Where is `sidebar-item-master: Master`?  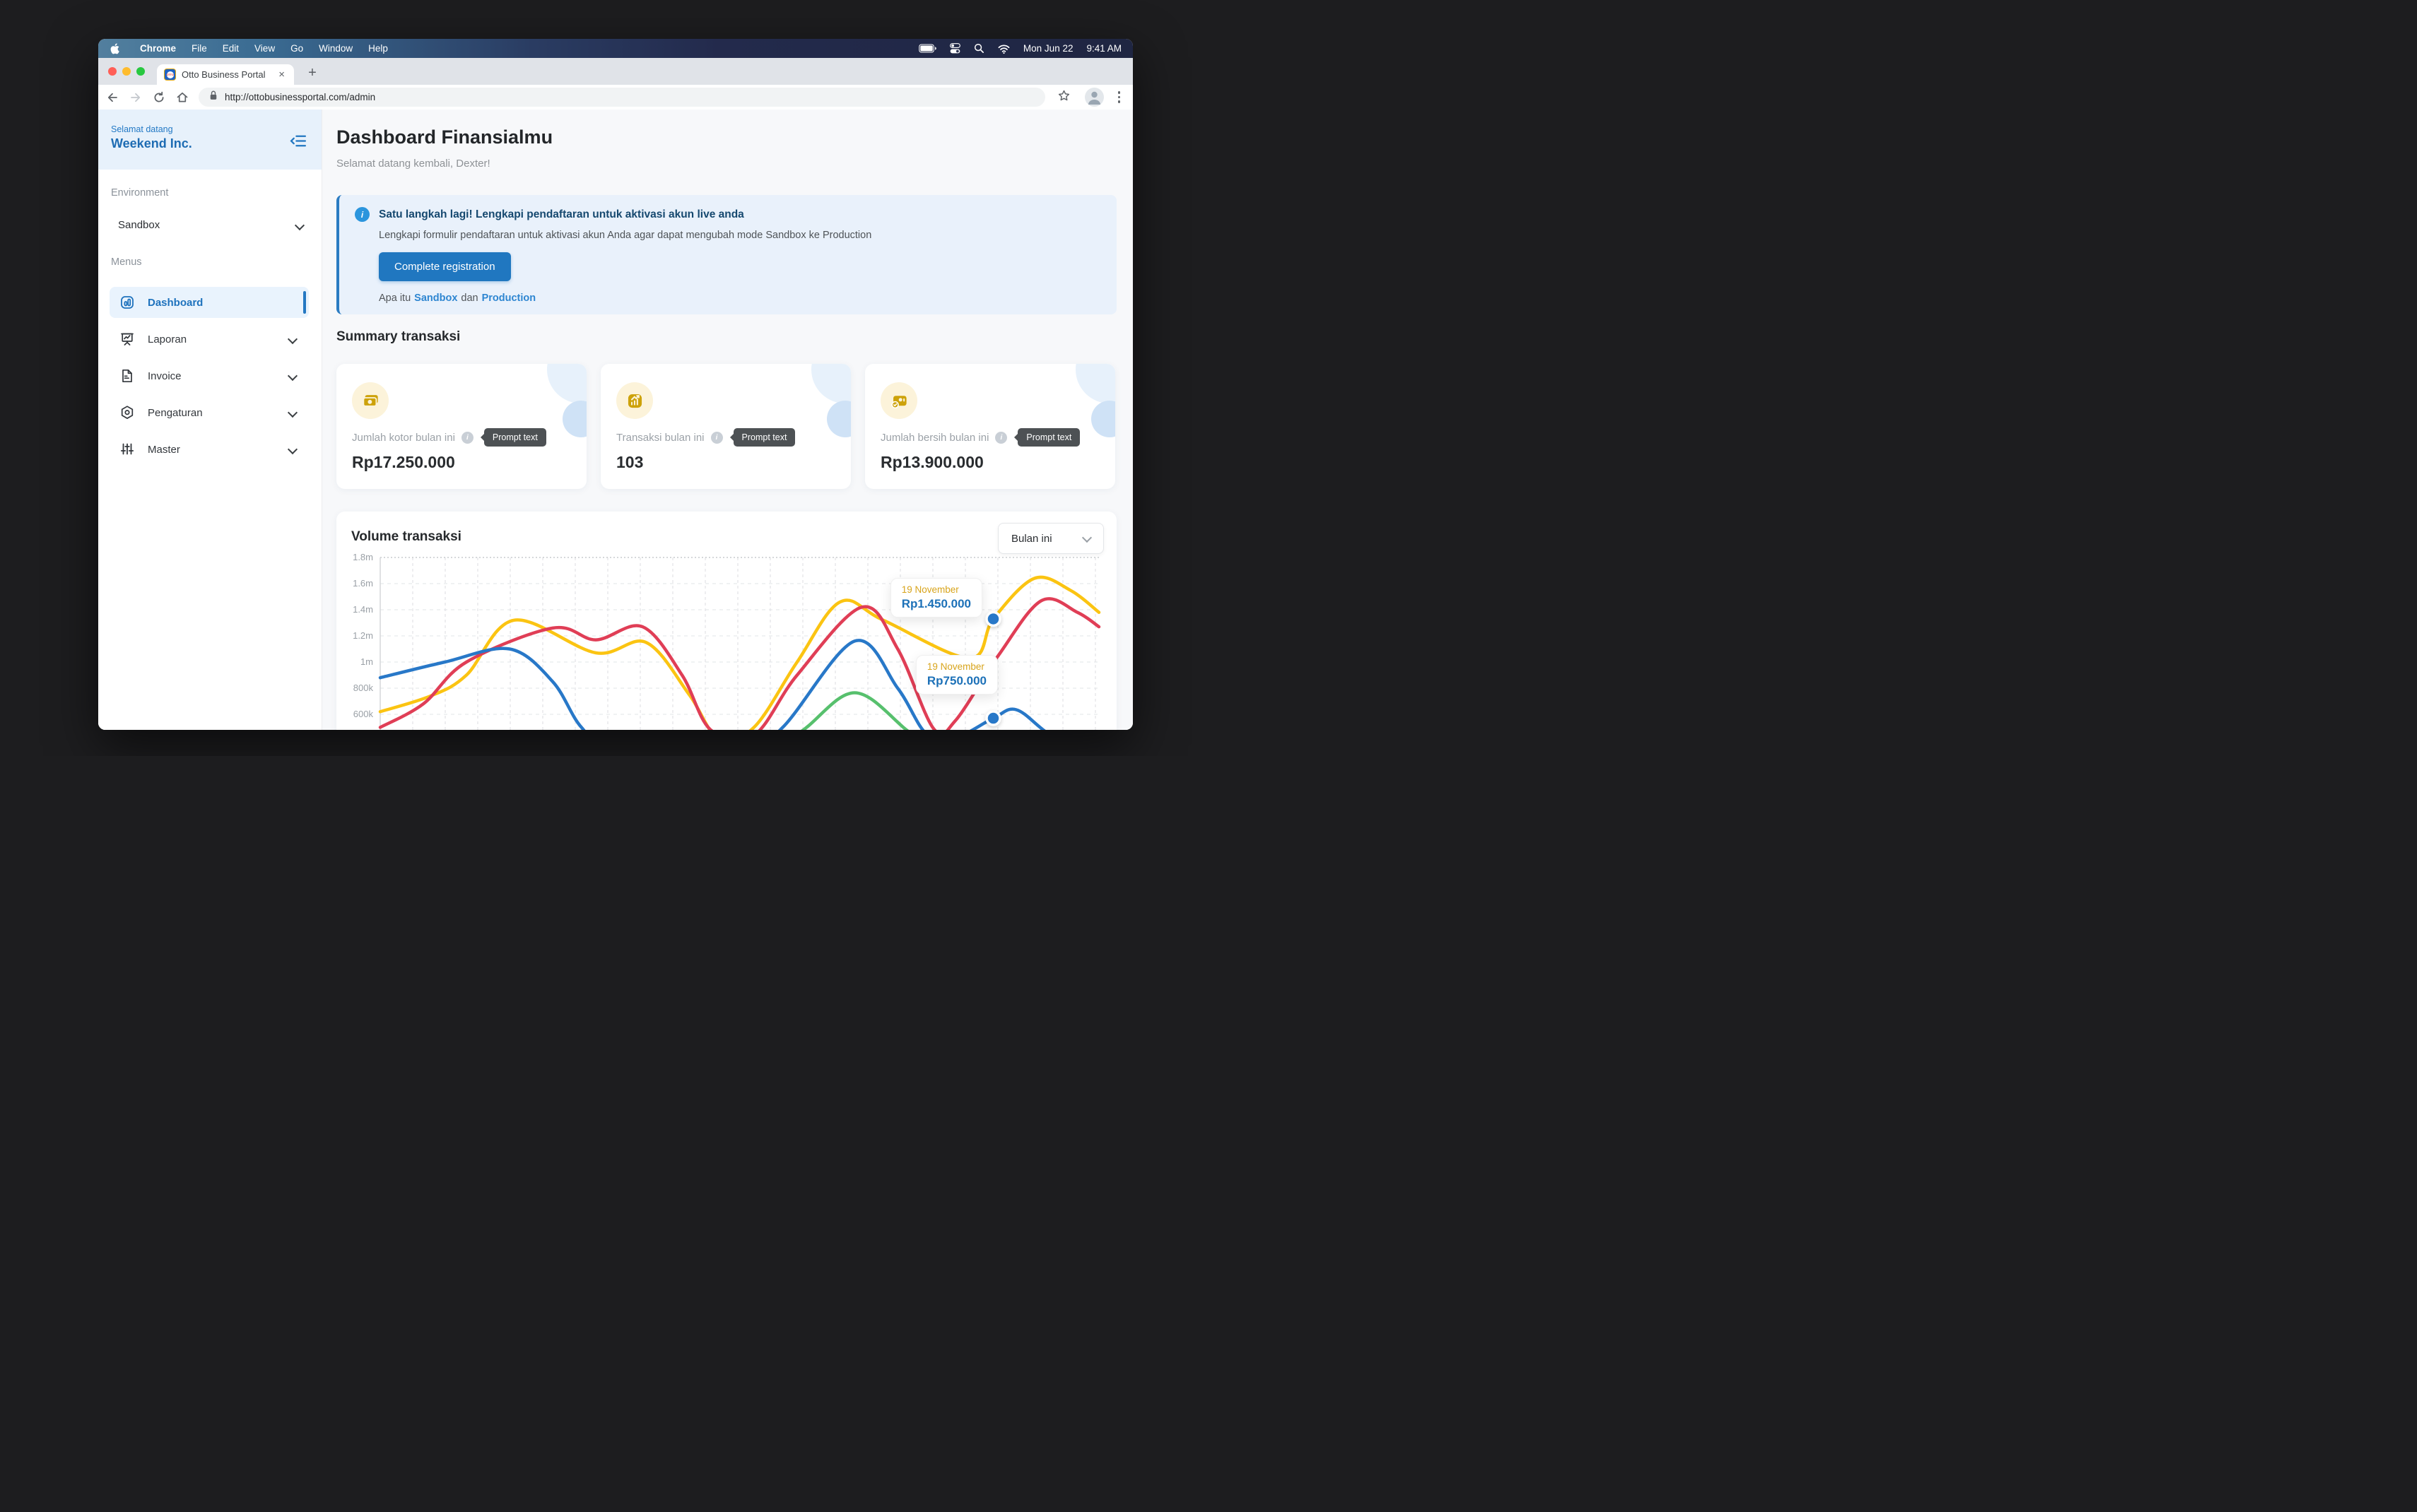 sidebar-item-master: Master is located at coordinates (209, 449).